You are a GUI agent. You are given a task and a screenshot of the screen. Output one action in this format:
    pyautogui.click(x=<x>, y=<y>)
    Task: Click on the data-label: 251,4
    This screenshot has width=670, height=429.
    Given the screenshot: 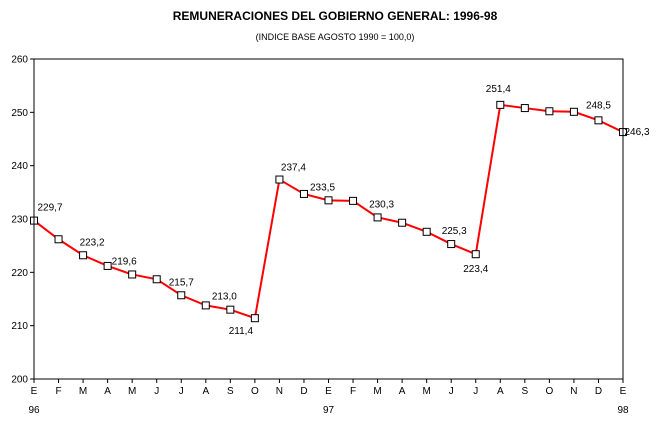 What is the action you would take?
    pyautogui.click(x=498, y=89)
    